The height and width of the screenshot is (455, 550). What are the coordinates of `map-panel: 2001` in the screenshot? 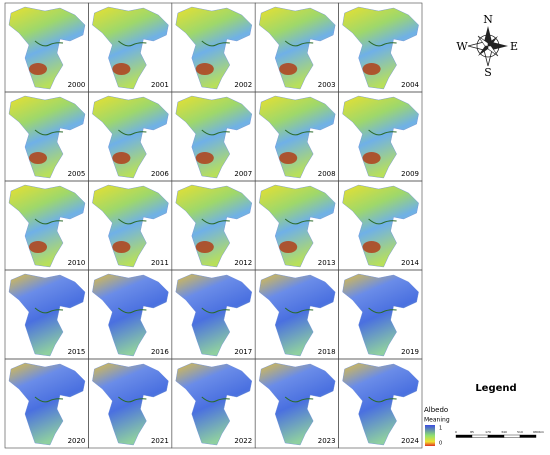 It's located at (130, 47).